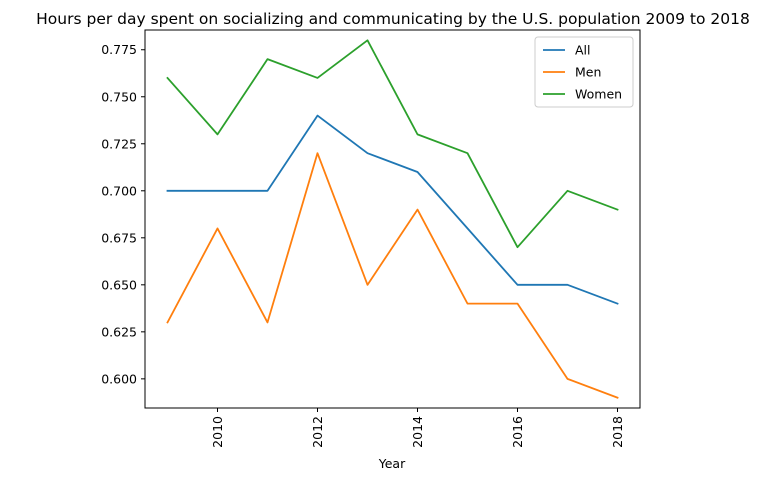  Describe the element at coordinates (617, 432) in the screenshot. I see `x-tick-label: 2018` at that location.